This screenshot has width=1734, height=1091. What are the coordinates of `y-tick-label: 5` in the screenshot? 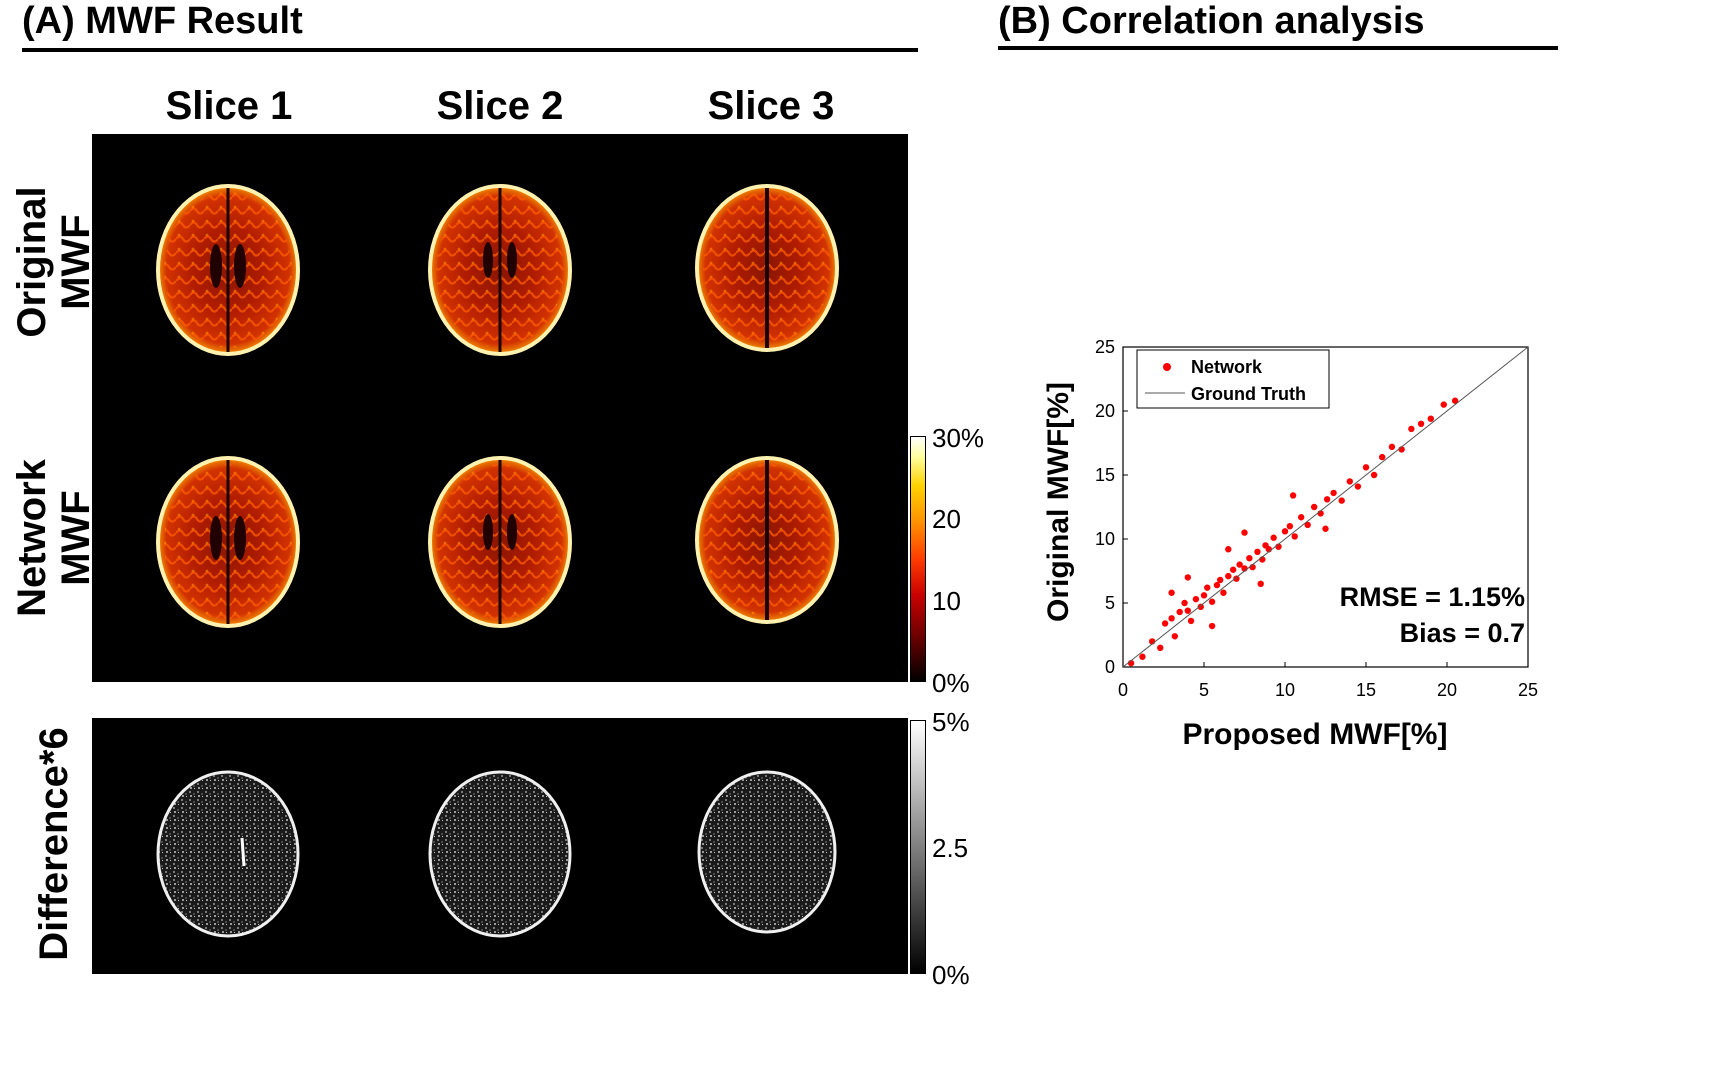 It's located at (1110, 603).